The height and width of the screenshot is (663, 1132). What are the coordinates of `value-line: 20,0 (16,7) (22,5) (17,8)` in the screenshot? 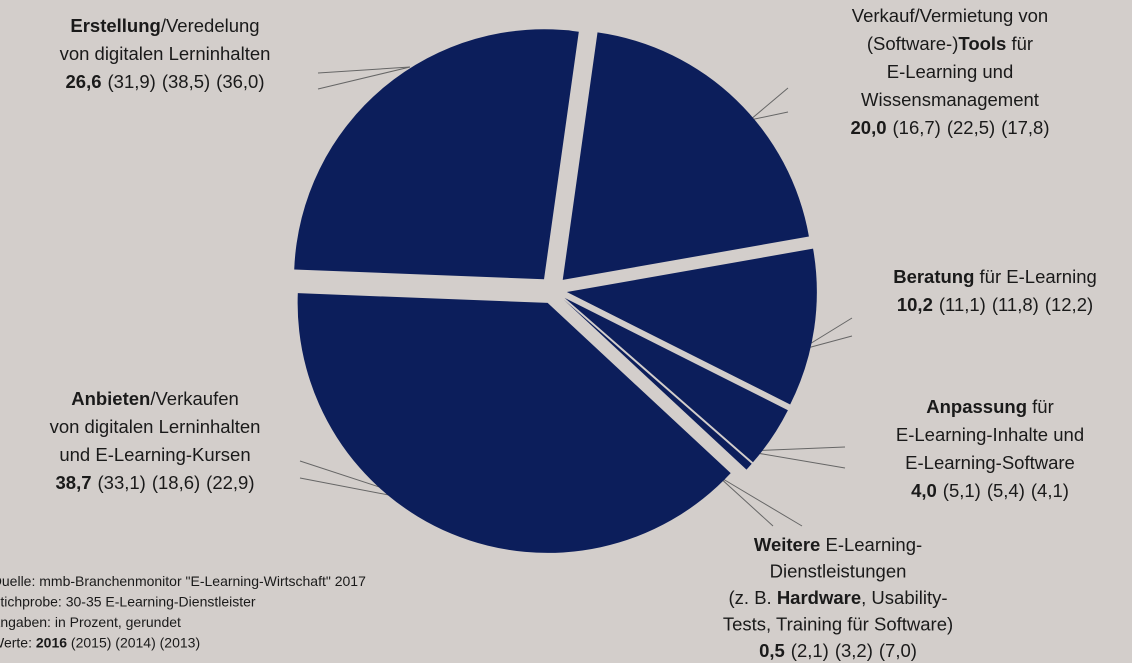 It's located at (950, 127).